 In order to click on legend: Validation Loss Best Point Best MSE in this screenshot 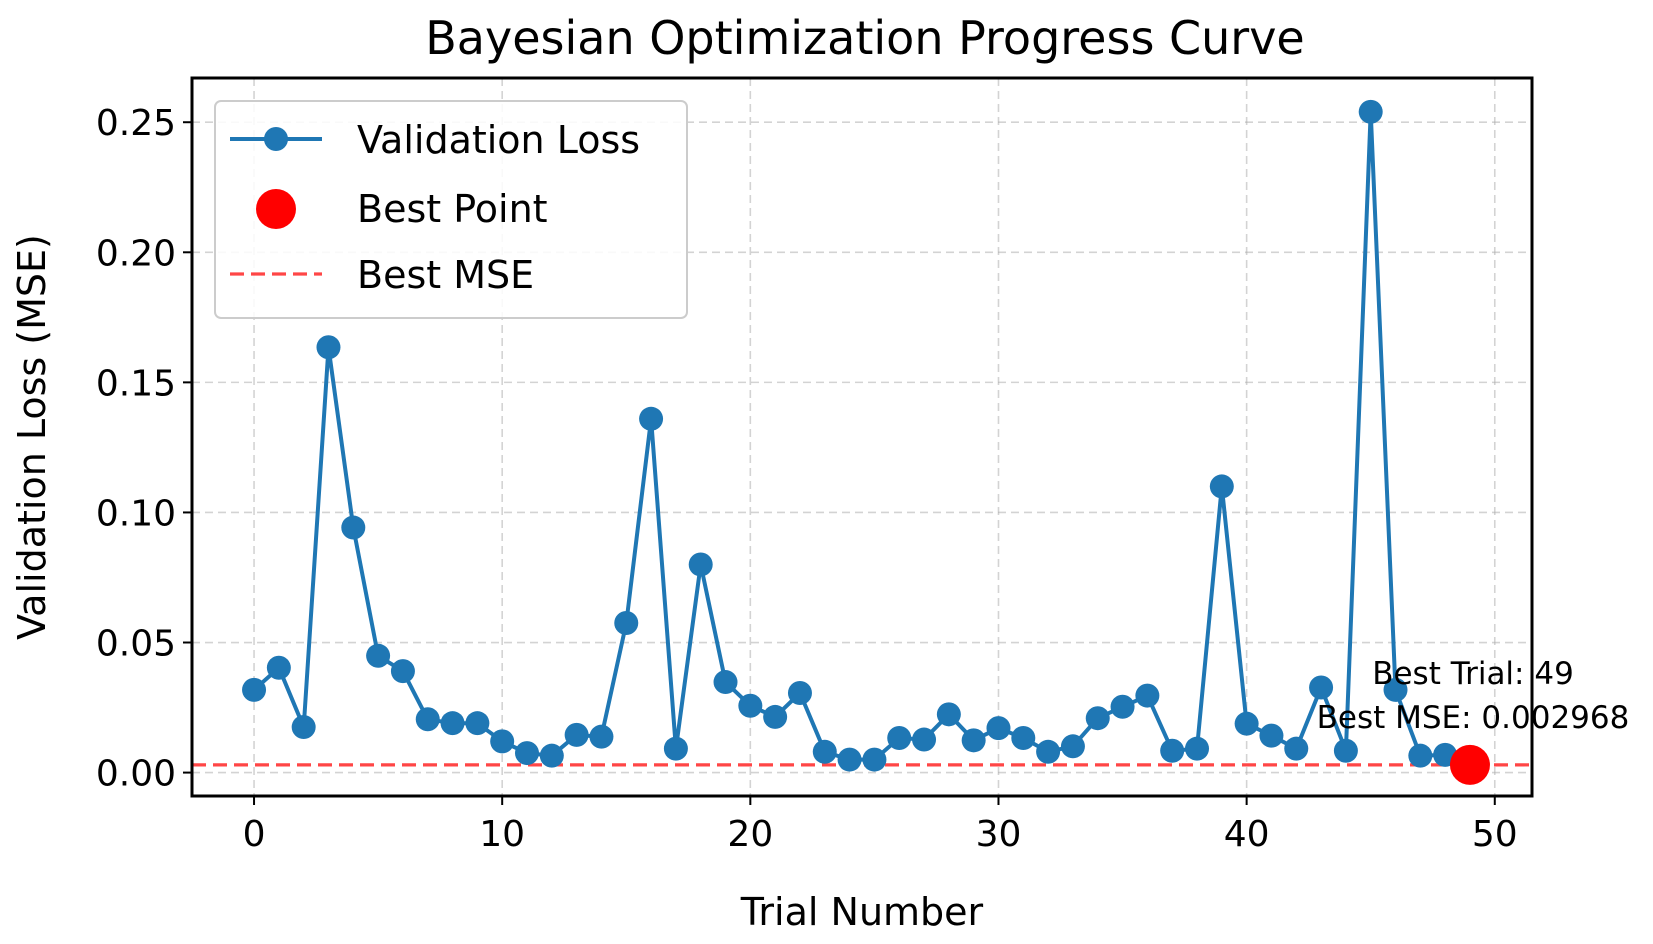, I will do `click(451, 209)`.